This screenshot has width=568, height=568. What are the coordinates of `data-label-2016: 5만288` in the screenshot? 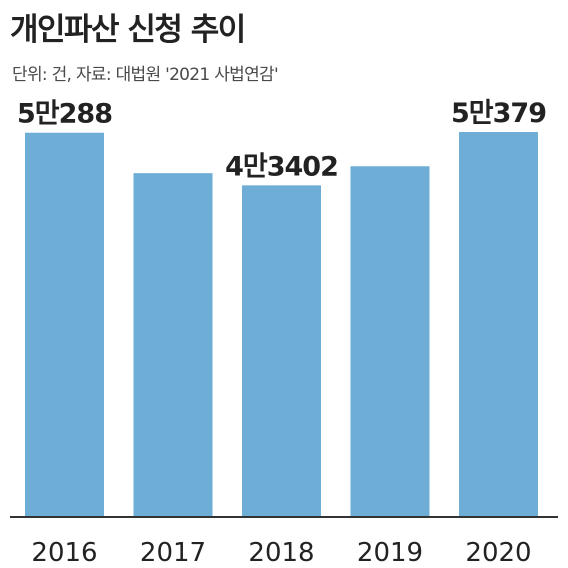 It's located at (64, 114).